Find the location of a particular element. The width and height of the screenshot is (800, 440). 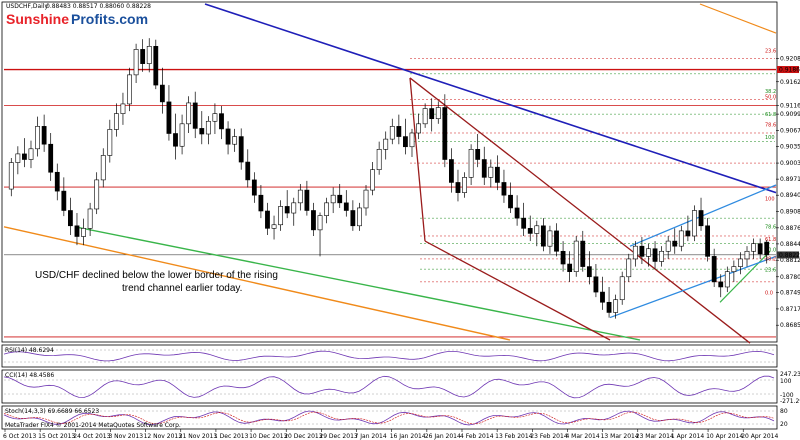

brand-logo: Sunshine Profits.com is located at coordinates (77, 19).